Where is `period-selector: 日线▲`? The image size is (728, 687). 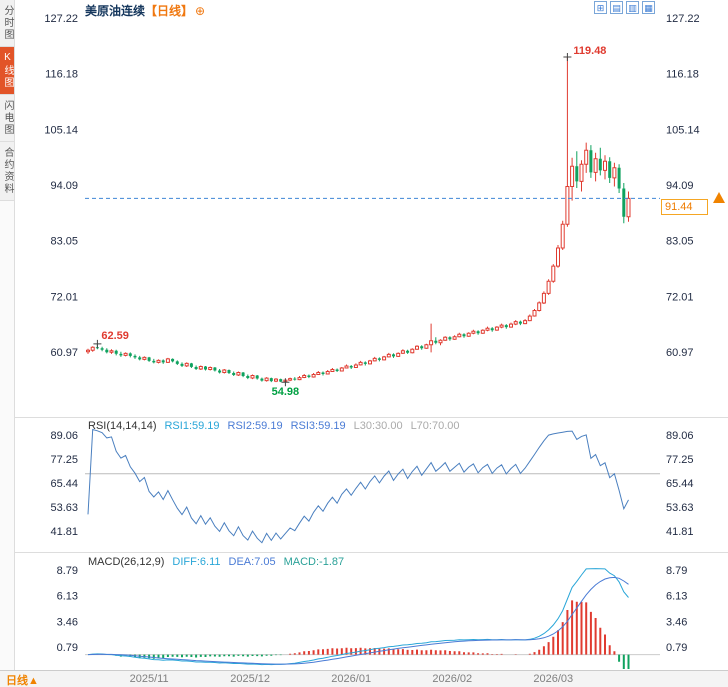 period-selector: 日线▲ is located at coordinates (22, 679).